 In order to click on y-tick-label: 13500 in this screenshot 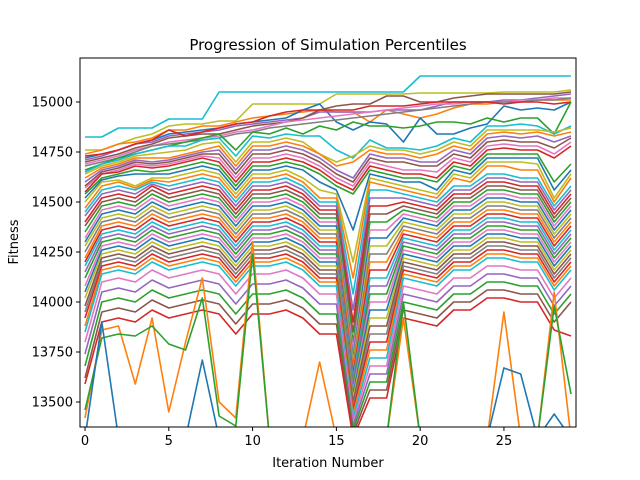, I will do `click(52, 403)`.